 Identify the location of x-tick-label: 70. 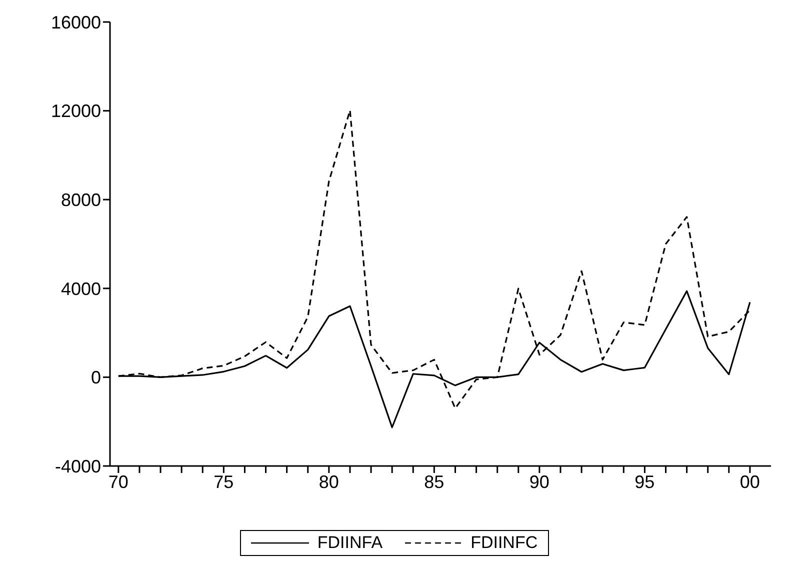
(118, 482).